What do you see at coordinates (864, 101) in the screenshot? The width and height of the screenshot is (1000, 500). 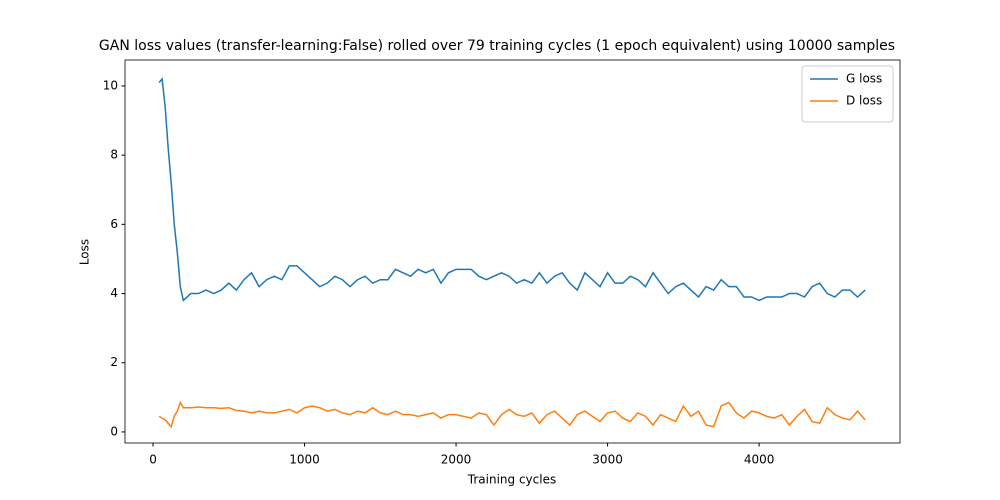 I see `legend-label: D loss` at bounding box center [864, 101].